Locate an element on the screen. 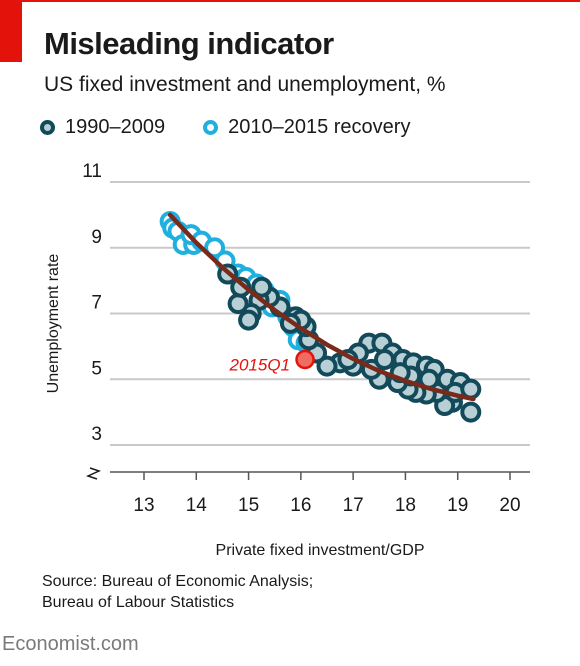  y-tick-label-9: 9 is located at coordinates (96, 237).